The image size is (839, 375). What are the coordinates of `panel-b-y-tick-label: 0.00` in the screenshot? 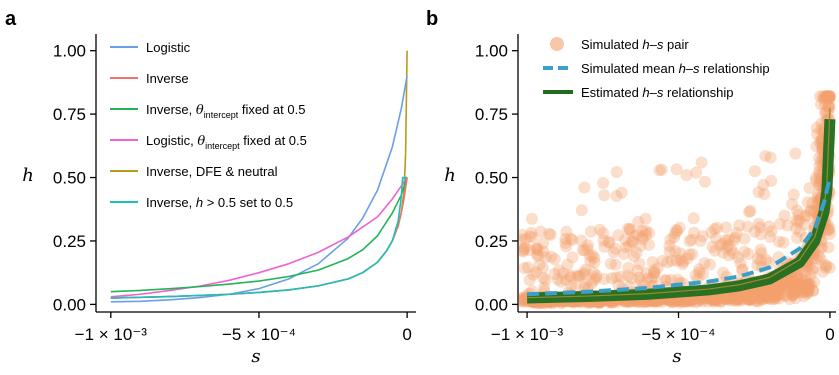 It's located at (491, 304).